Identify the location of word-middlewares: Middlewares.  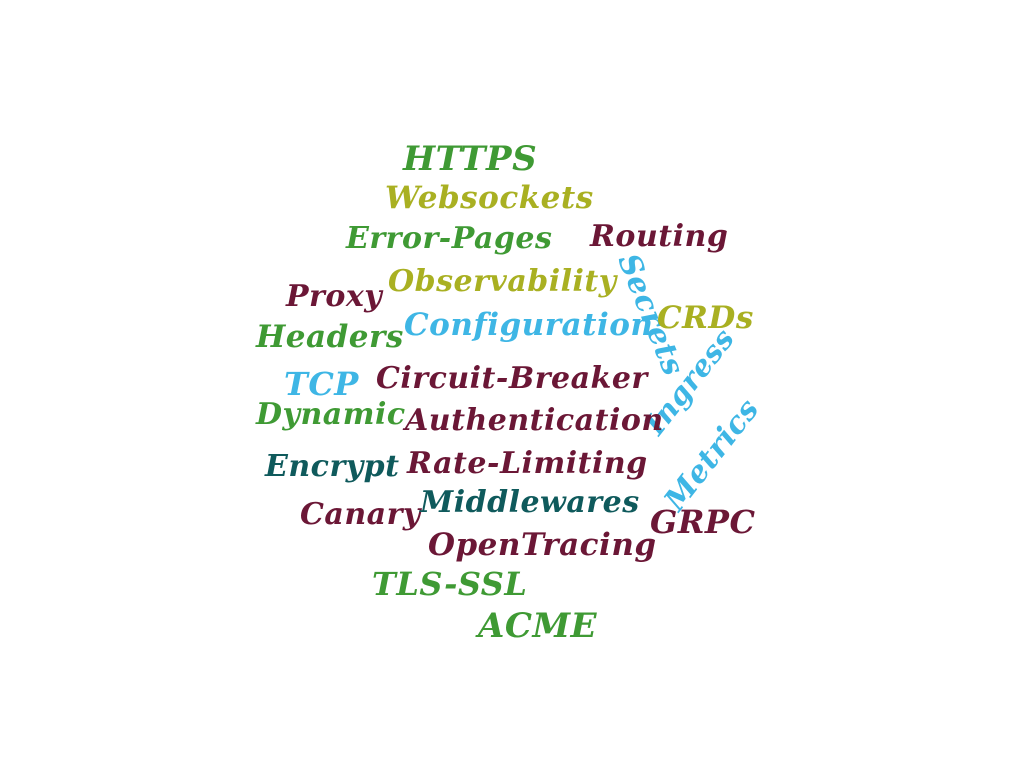
(530, 502).